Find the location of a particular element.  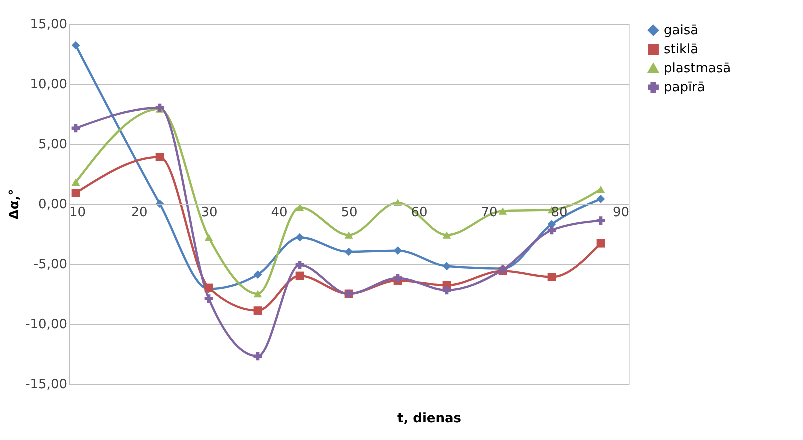

x-tick-label: 50 is located at coordinates (349, 213).